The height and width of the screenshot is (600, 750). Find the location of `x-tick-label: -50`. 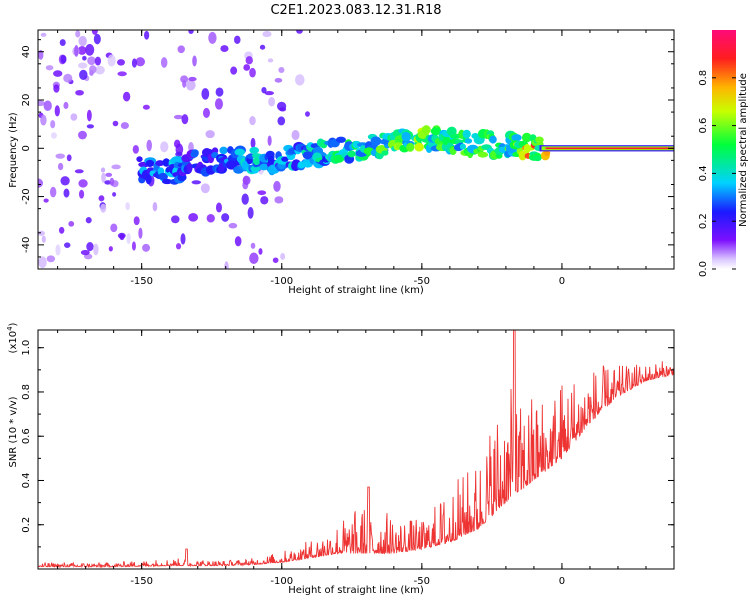

x-tick-label: -50 is located at coordinates (422, 581).